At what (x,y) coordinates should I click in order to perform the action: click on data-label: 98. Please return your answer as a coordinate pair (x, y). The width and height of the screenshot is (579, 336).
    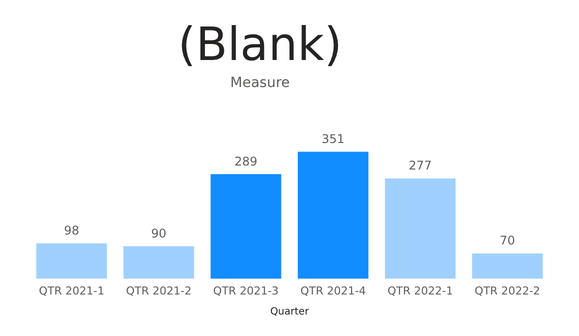
    Looking at the image, I should click on (72, 230).